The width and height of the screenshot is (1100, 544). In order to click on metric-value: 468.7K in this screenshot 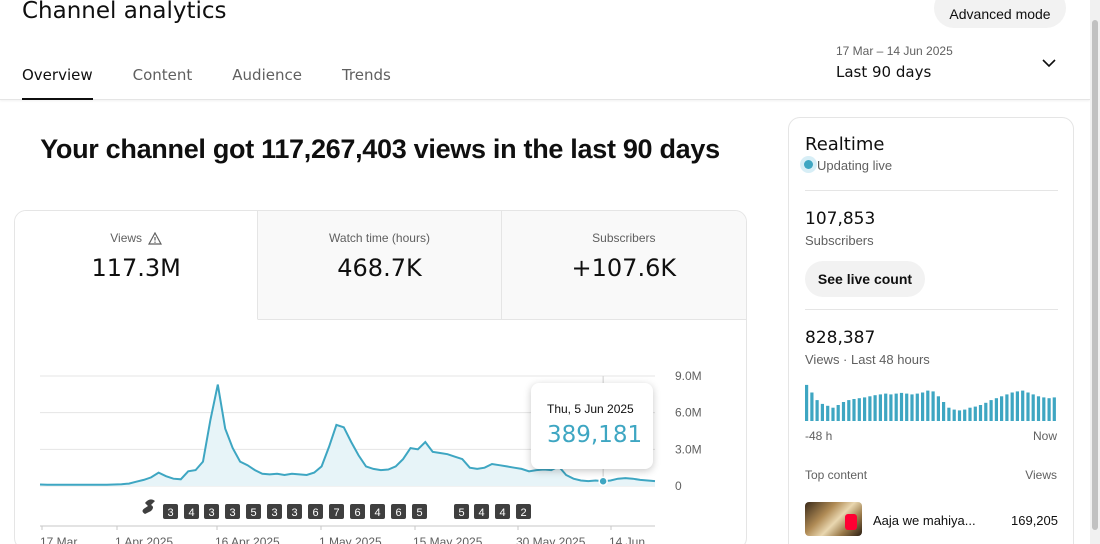, I will do `click(379, 268)`.